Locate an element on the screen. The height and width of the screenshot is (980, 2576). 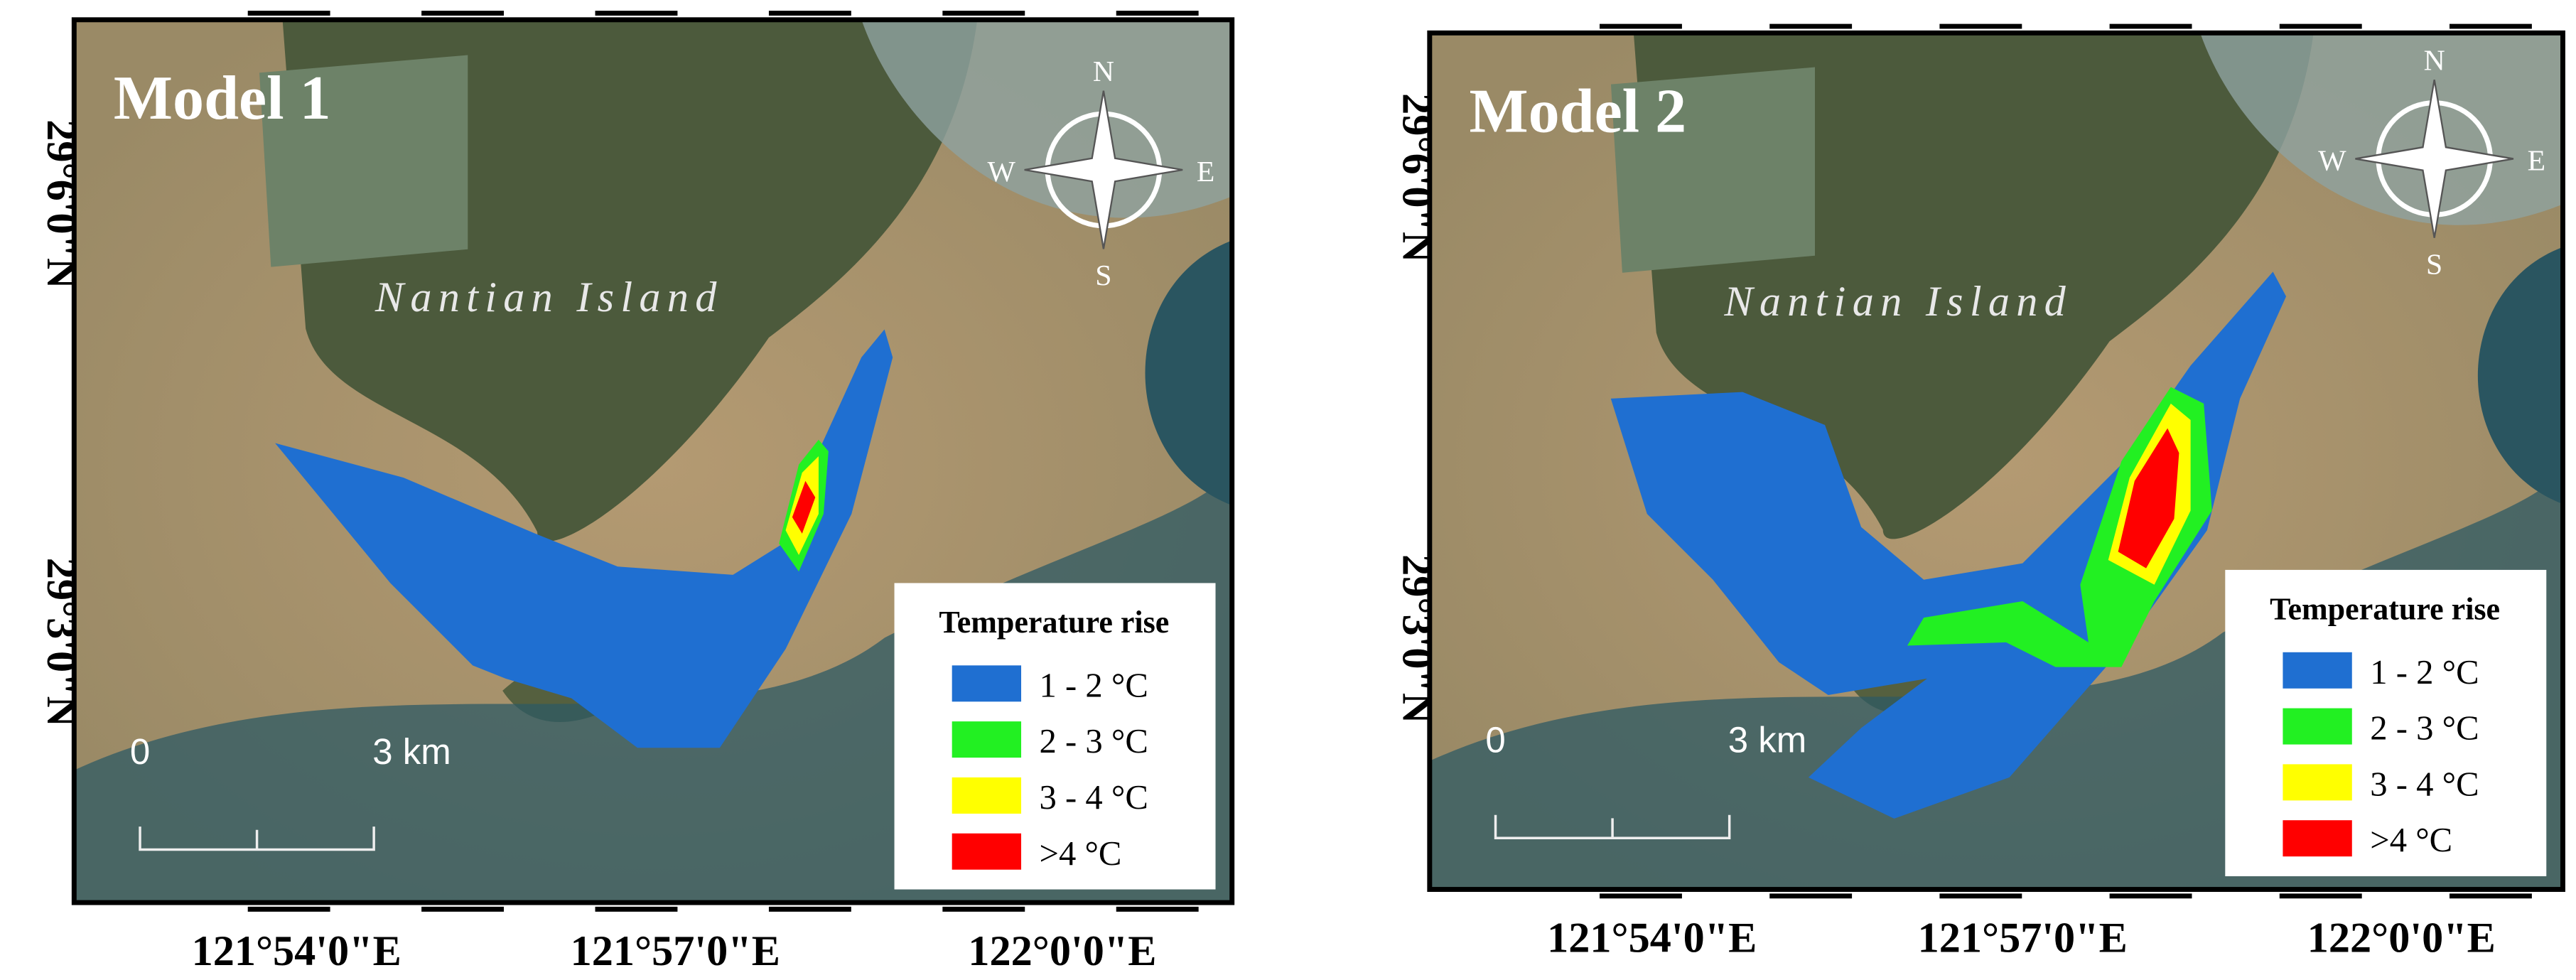
panel-title: Model 2 is located at coordinates (1577, 111).